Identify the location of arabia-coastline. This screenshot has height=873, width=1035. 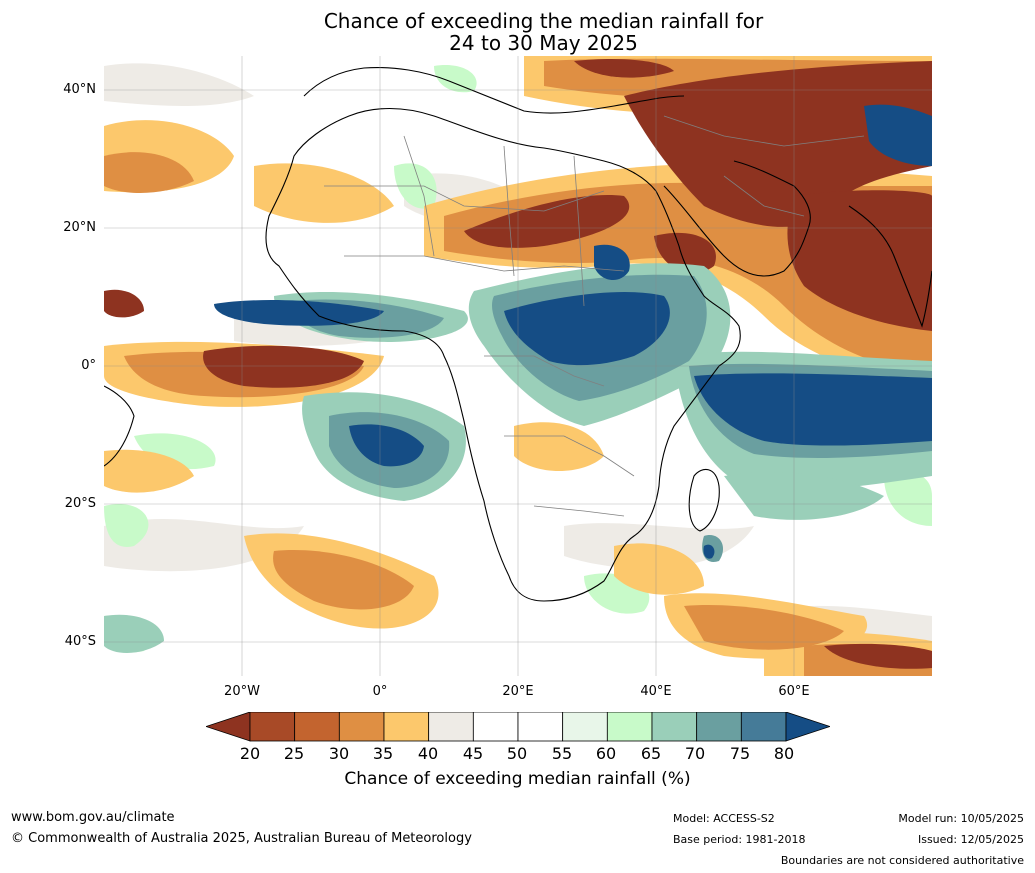
(737, 218).